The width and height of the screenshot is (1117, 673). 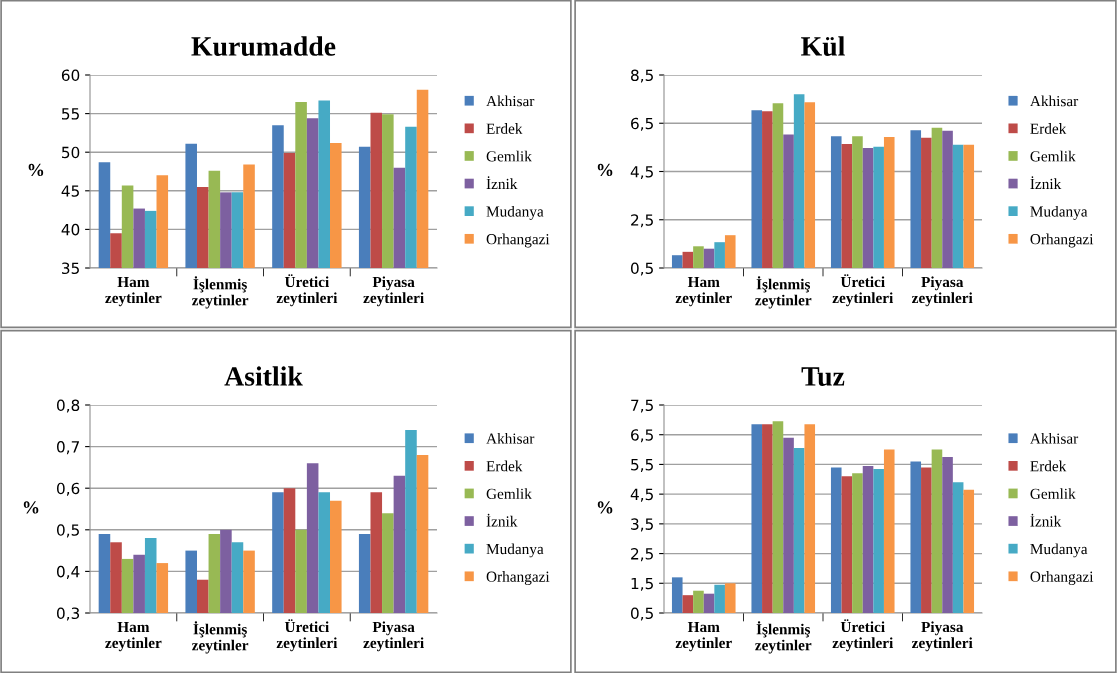 I want to click on y-tick-label: 0,3, so click(x=68, y=614).